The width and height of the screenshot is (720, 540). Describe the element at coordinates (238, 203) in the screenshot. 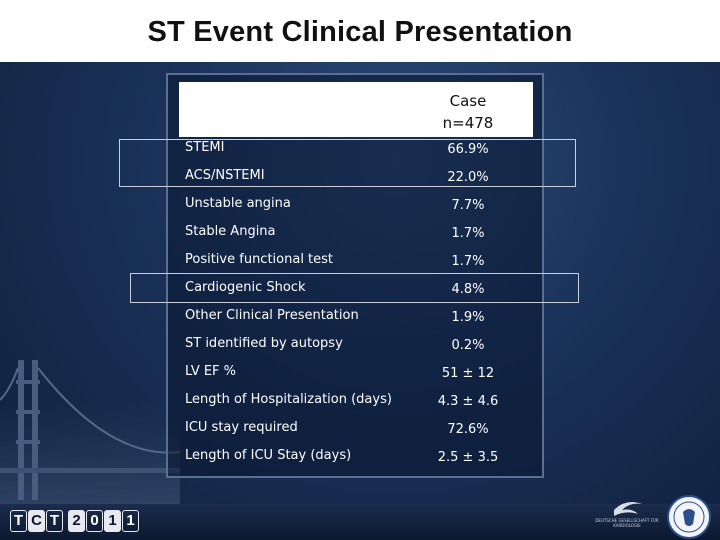

I see `row-label: Unstable angina` at that location.